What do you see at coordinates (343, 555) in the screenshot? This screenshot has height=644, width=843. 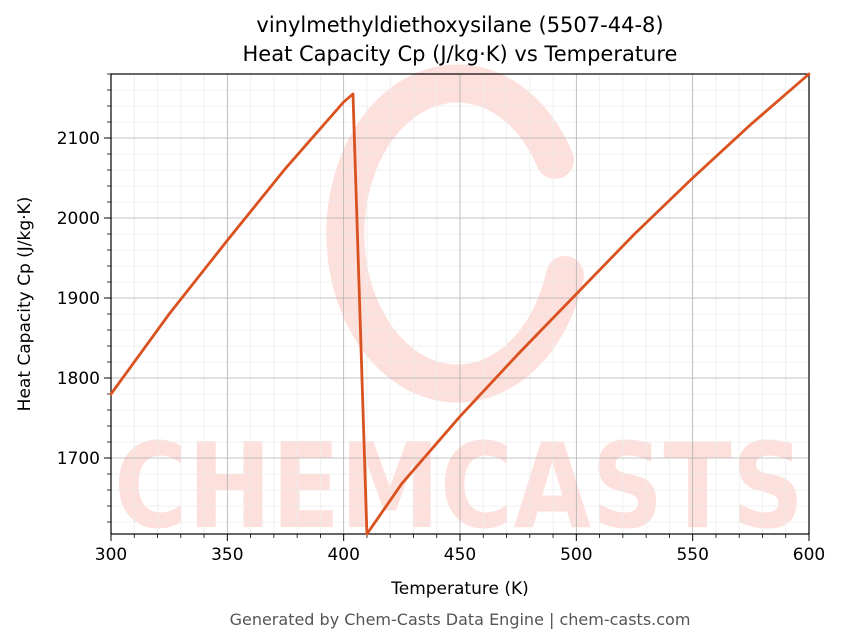 I see `x-tick-label: 400` at bounding box center [343, 555].